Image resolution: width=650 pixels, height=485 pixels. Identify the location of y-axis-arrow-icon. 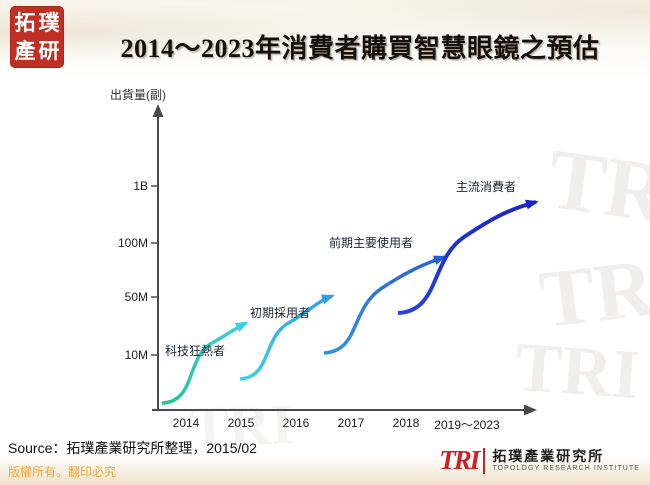
(158, 110).